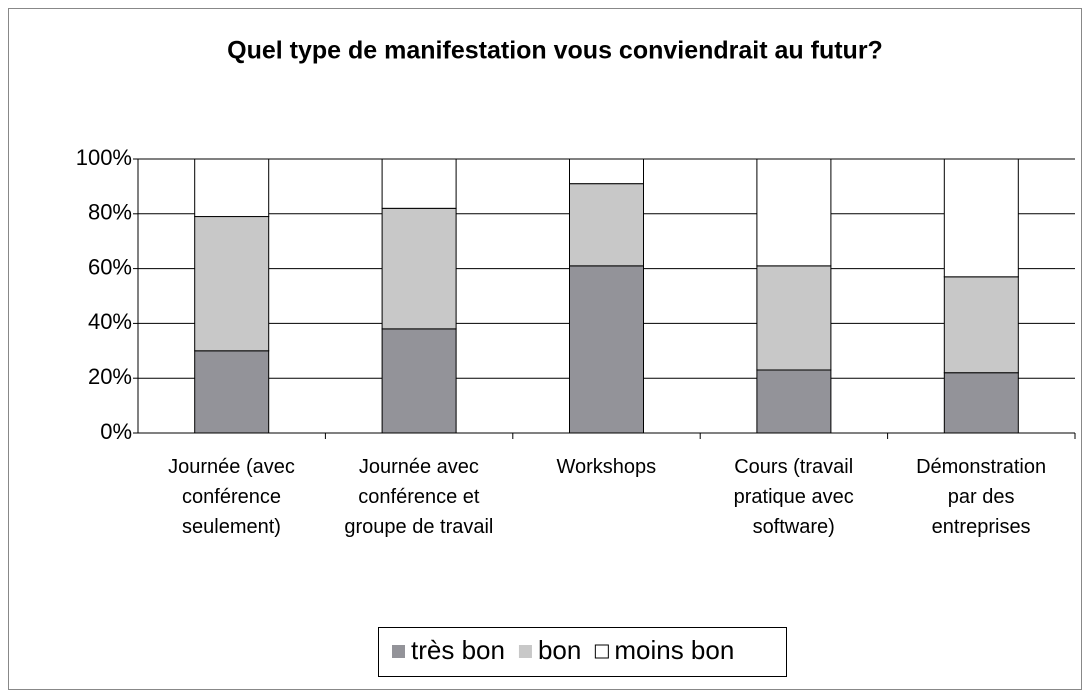  What do you see at coordinates (793, 497) in the screenshot?
I see `x-tick-label: Cours (travail pratique avec software)` at bounding box center [793, 497].